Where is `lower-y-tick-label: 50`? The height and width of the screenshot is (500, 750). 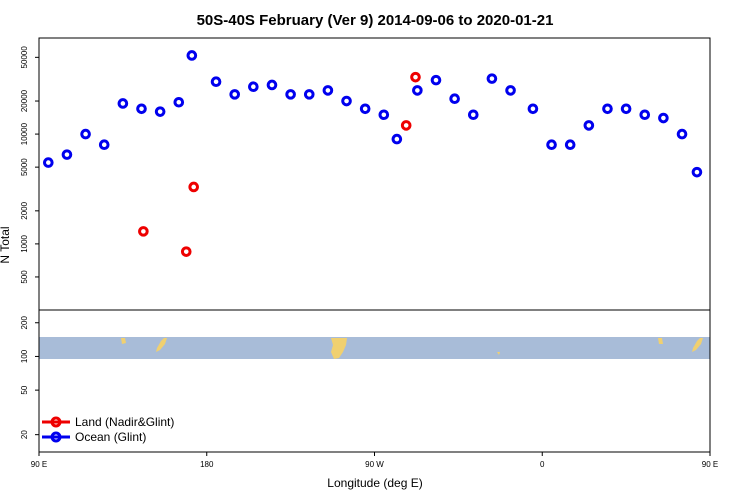
lower-y-tick-label: 50 is located at coordinates (24, 389).